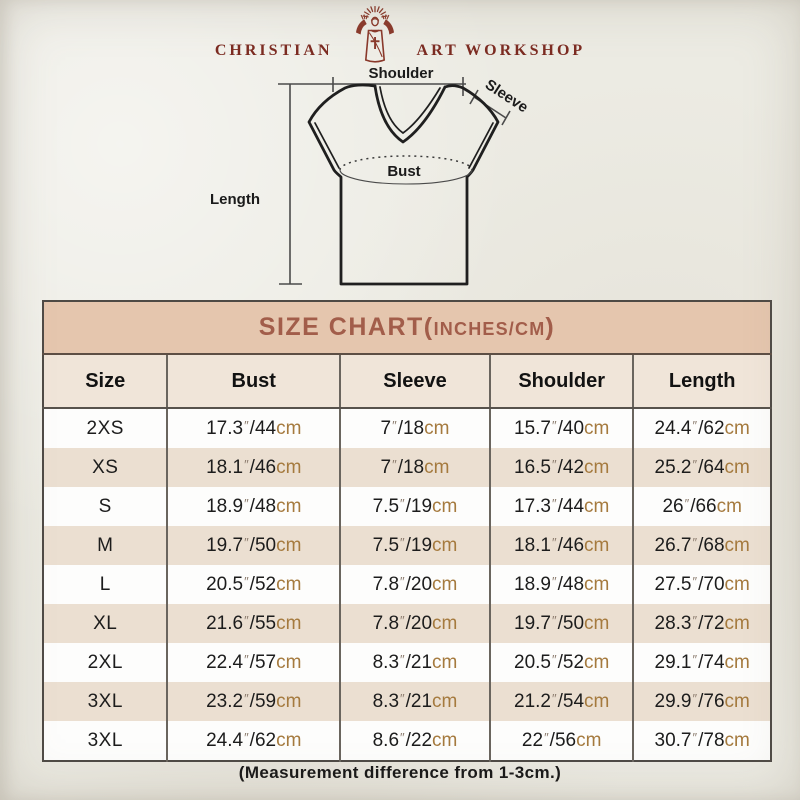 This screenshot has width=800, height=800. Describe the element at coordinates (105, 467) in the screenshot. I see `size-cell: XS` at that location.